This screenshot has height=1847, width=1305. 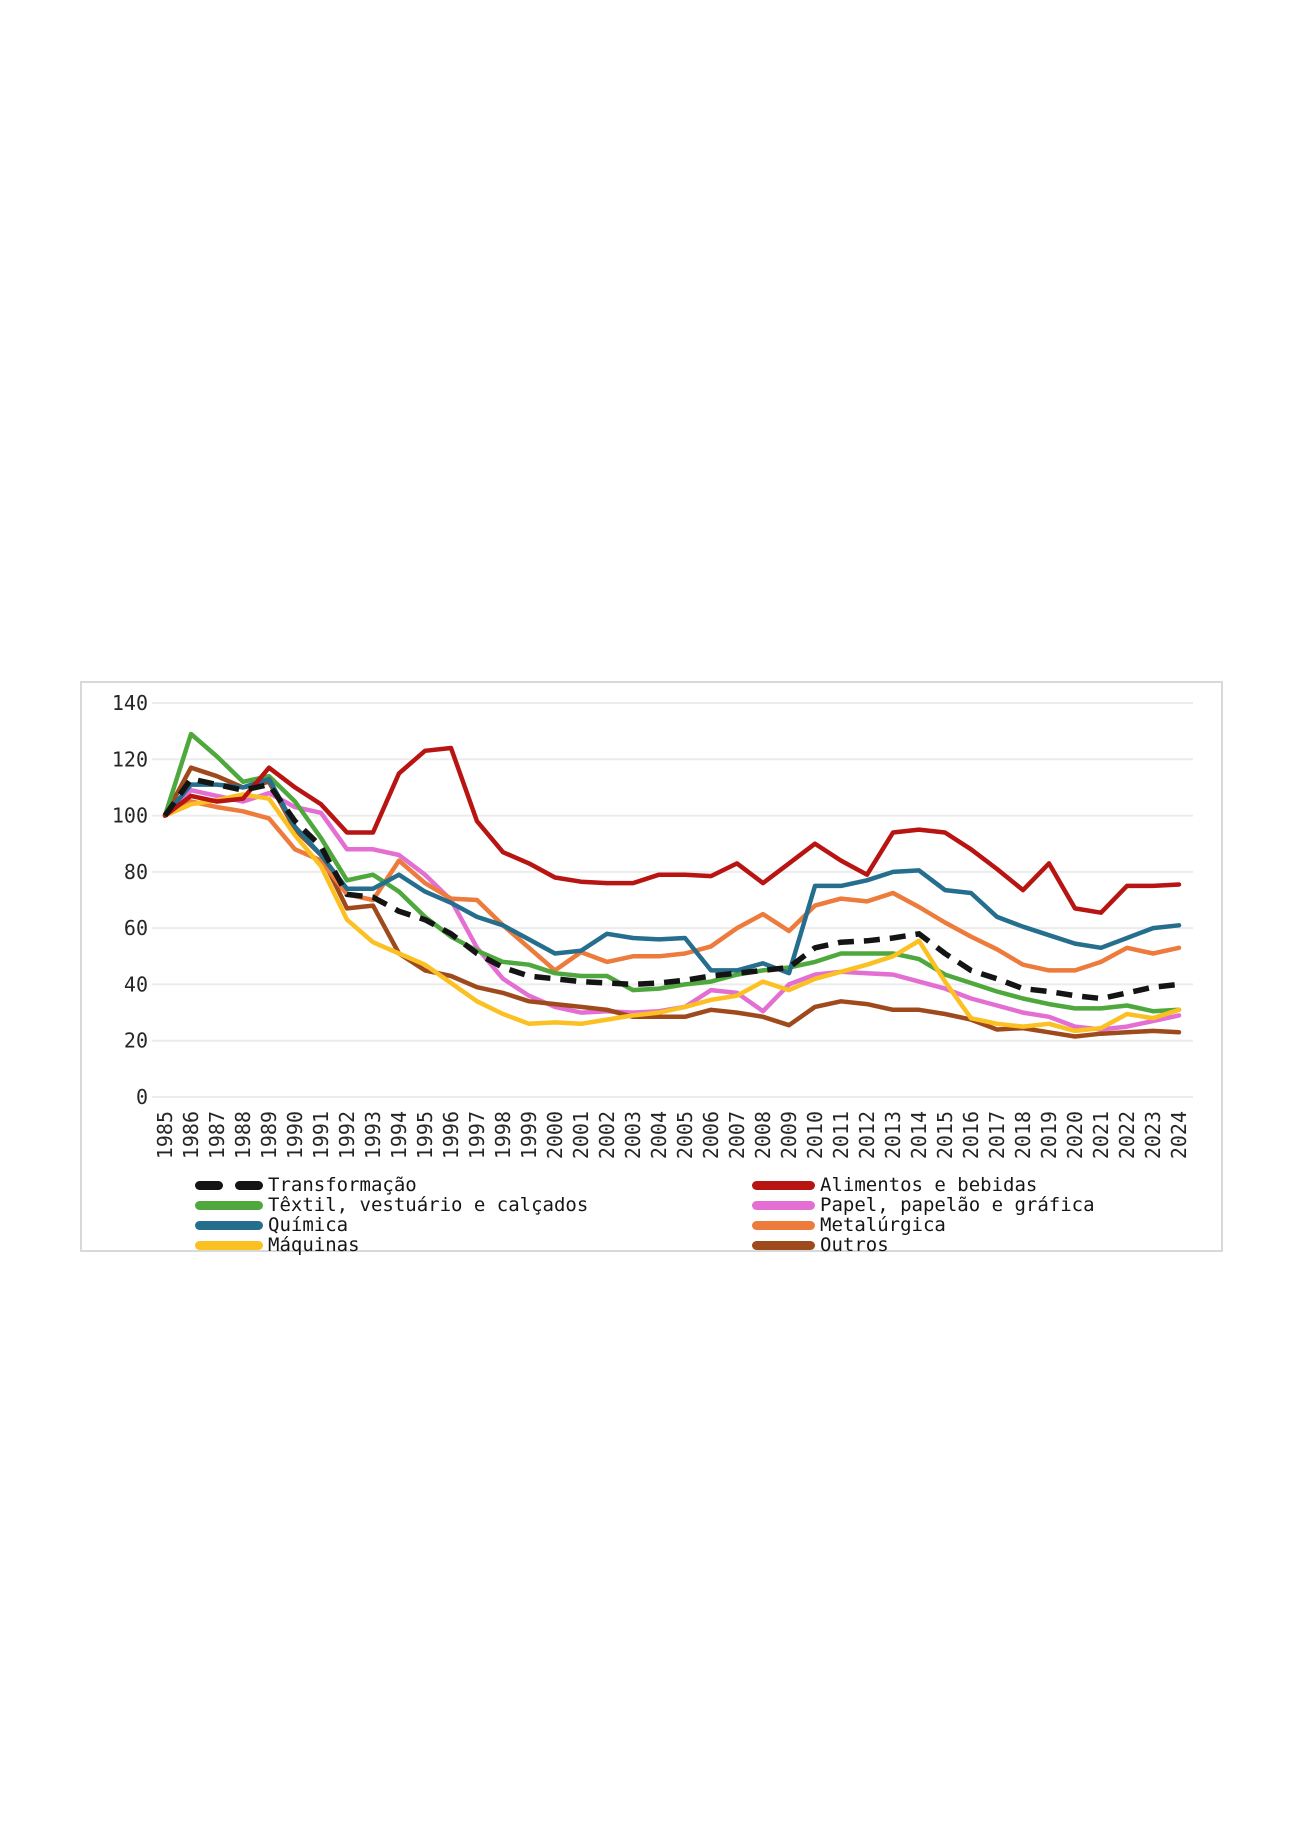 What do you see at coordinates (136, 1041) in the screenshot?
I see `y-axis-tick-label: 20` at bounding box center [136, 1041].